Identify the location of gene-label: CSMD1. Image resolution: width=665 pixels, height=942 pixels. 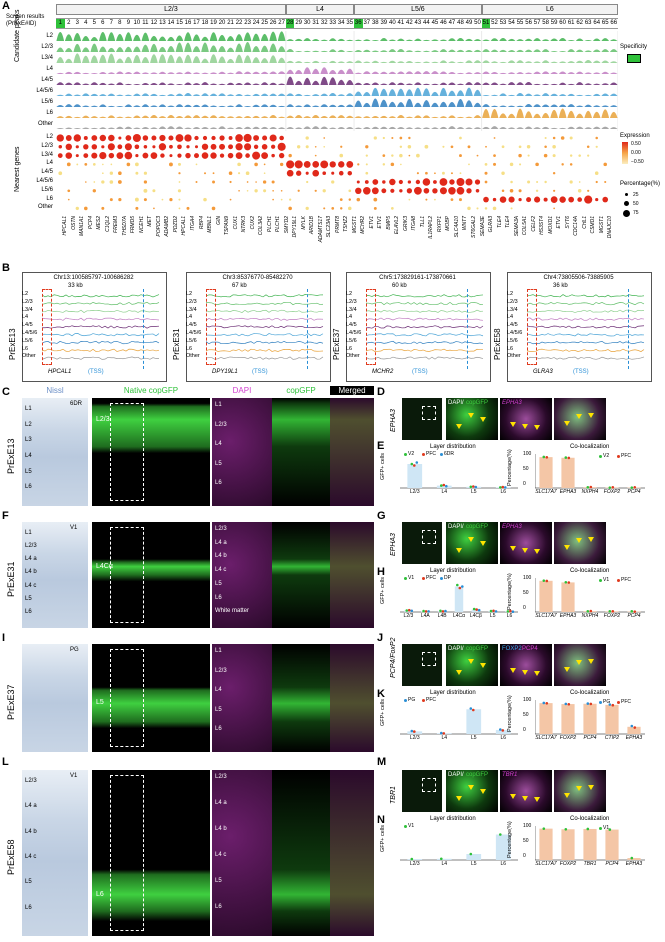
(593, 225).